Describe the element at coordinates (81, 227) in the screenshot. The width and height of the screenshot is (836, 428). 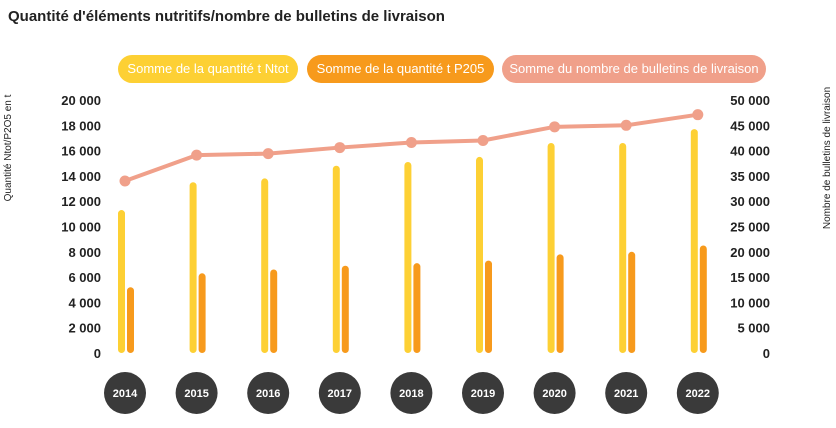
I see `y-tick-label: 10 000` at that location.